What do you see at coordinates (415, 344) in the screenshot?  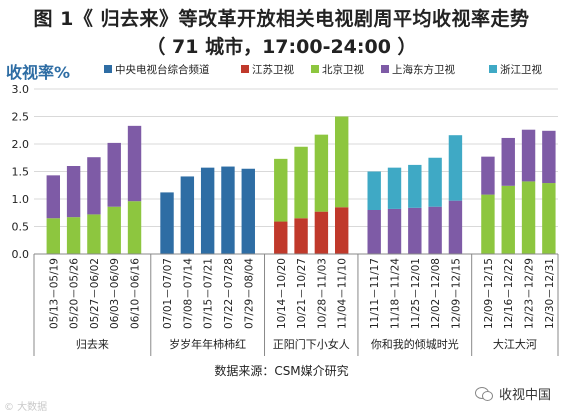 I see `group-label: 你和我的倾城时光` at bounding box center [415, 344].